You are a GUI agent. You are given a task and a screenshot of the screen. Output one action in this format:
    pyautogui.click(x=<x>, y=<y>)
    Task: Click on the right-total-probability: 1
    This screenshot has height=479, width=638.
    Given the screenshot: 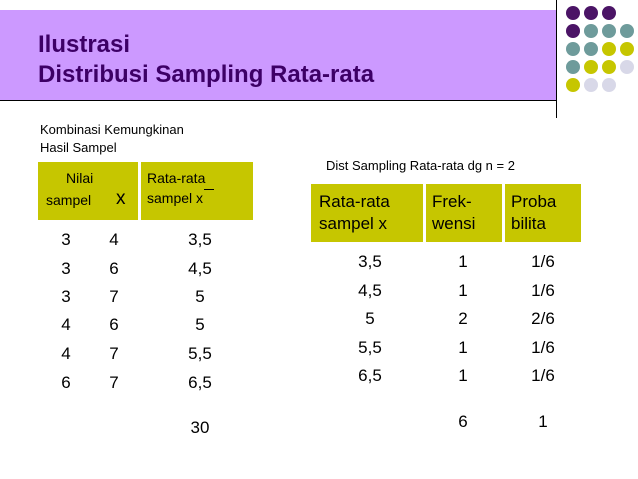 What is the action you would take?
    pyautogui.click(x=543, y=421)
    